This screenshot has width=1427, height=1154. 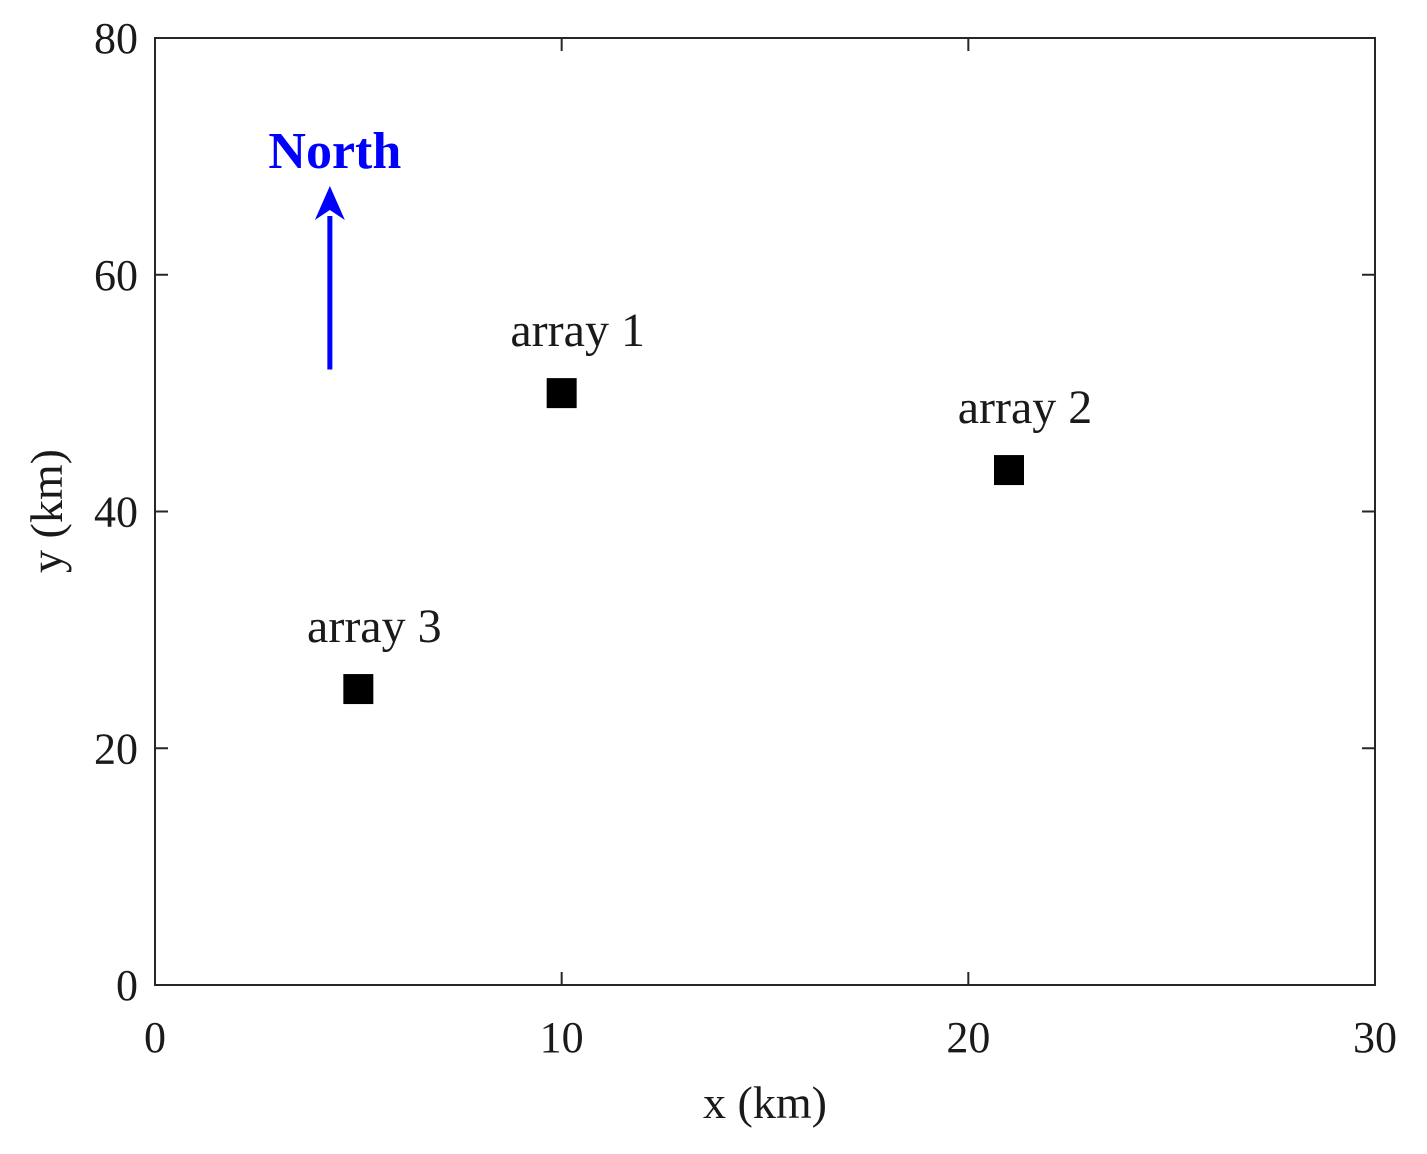 What do you see at coordinates (968, 1037) in the screenshot?
I see `x-tick-label: 20` at bounding box center [968, 1037].